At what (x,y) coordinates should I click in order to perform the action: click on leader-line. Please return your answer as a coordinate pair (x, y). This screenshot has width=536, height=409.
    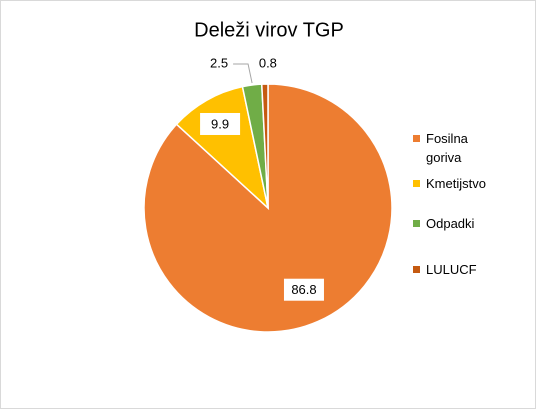
    Looking at the image, I should click on (243, 73).